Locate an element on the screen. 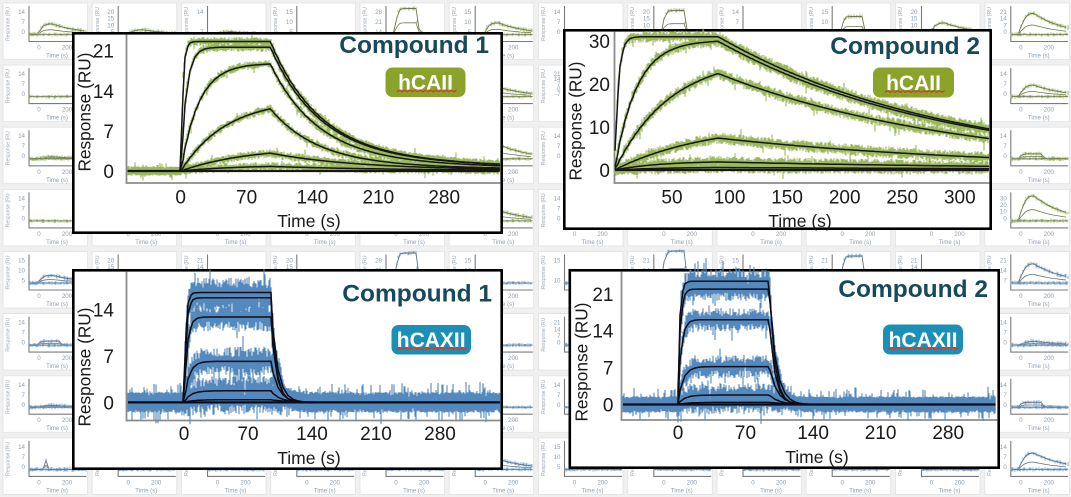  svg-text: 70 is located at coordinates (247, 434).